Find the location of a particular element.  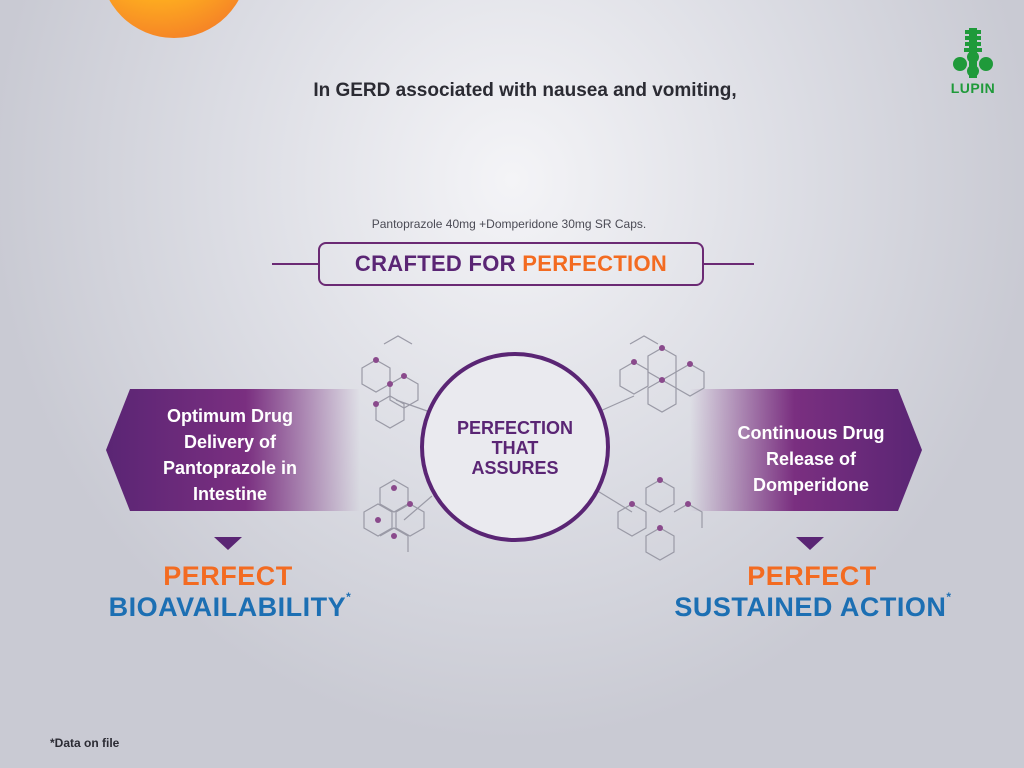

right-banner-line: Release of is located at coordinates (811, 459).